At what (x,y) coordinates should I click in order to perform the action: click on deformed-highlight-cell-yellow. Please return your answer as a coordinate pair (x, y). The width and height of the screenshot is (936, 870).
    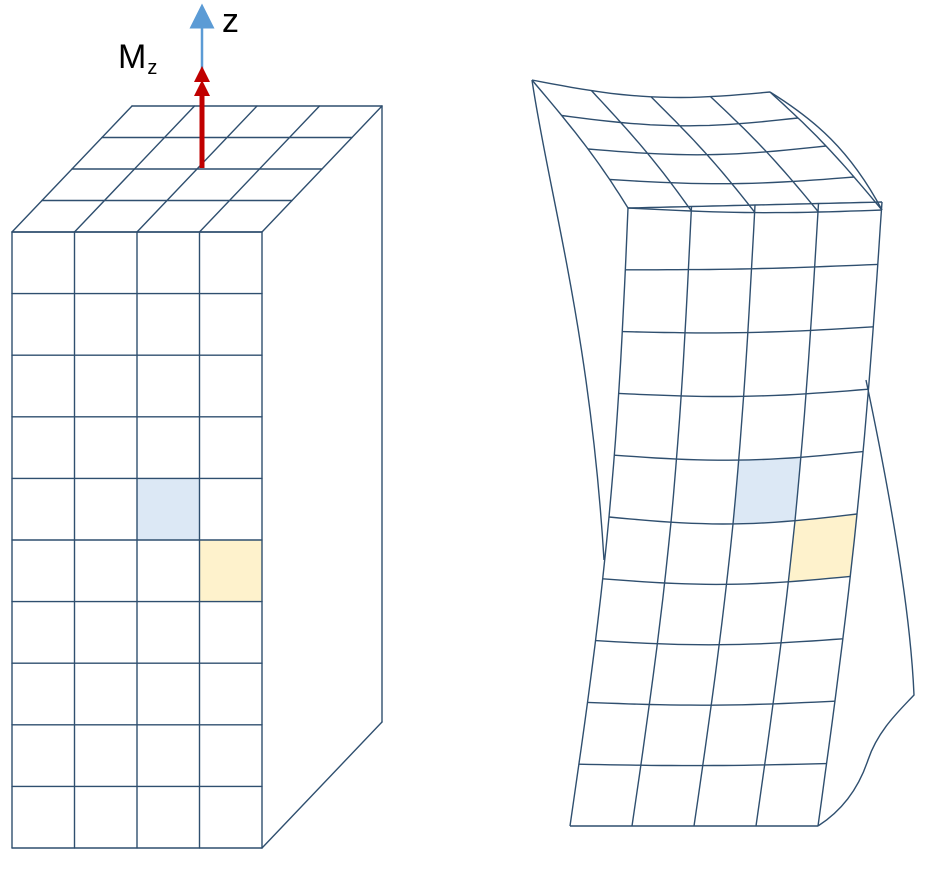
    Looking at the image, I should click on (822, 548).